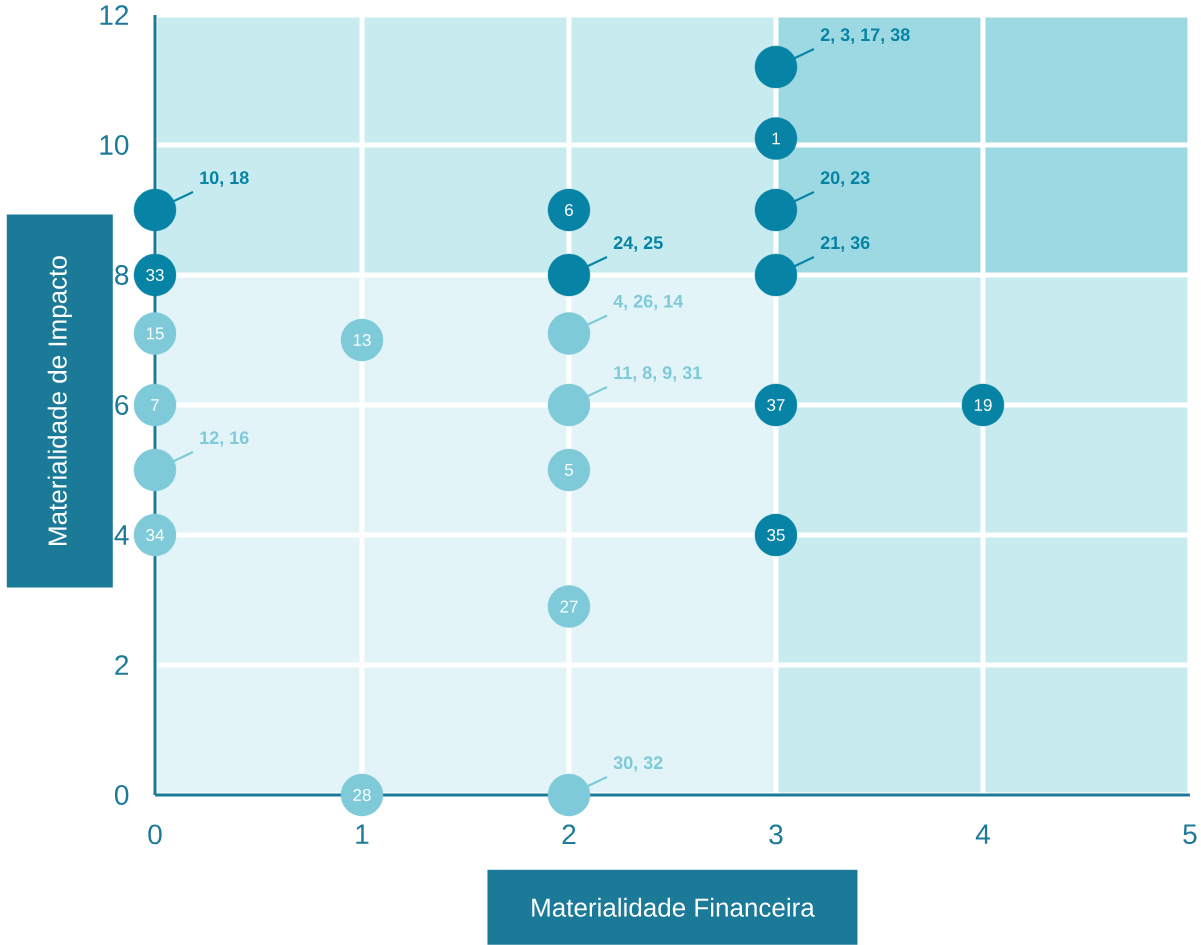  Describe the element at coordinates (638, 244) in the screenshot. I see `annotation: 24, 25` at that location.